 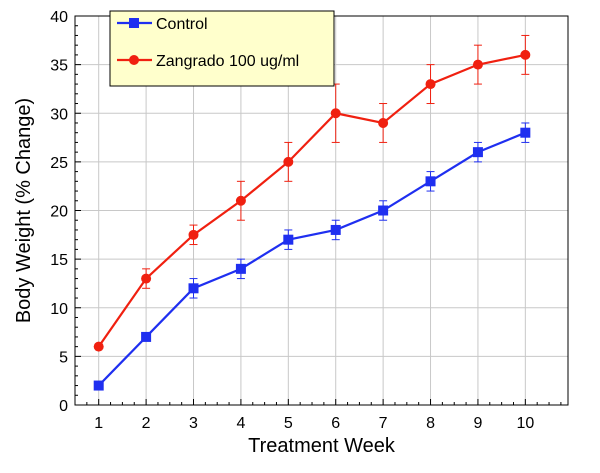 I want to click on y-tick-label: 20, so click(x=59, y=212).